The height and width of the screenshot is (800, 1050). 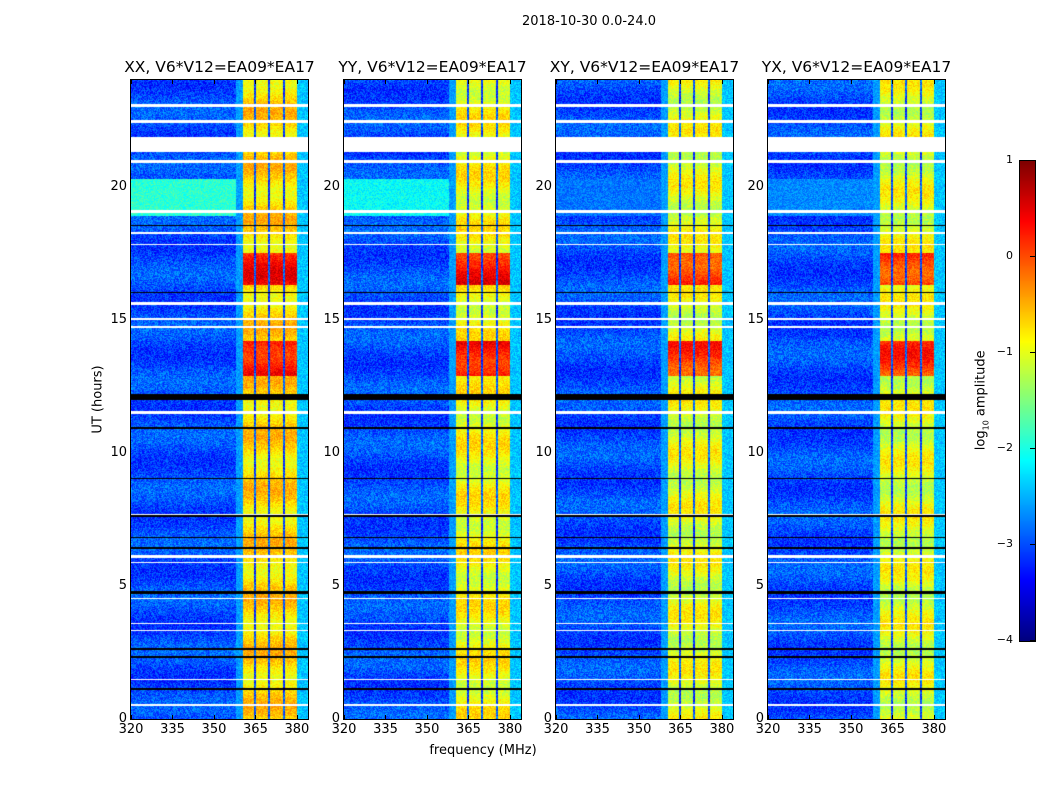 What do you see at coordinates (856, 67) in the screenshot?
I see `panel-title: YX, V6*V12=EA09*EA17` at bounding box center [856, 67].